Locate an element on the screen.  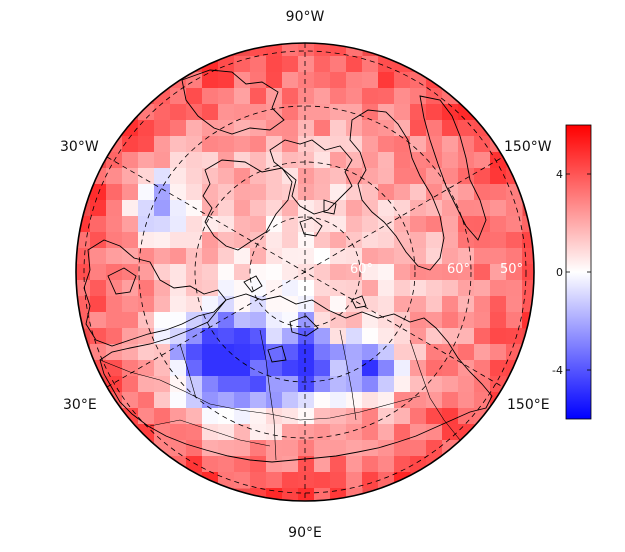
colorbar-tick-label: -4 is located at coordinates (557, 370).